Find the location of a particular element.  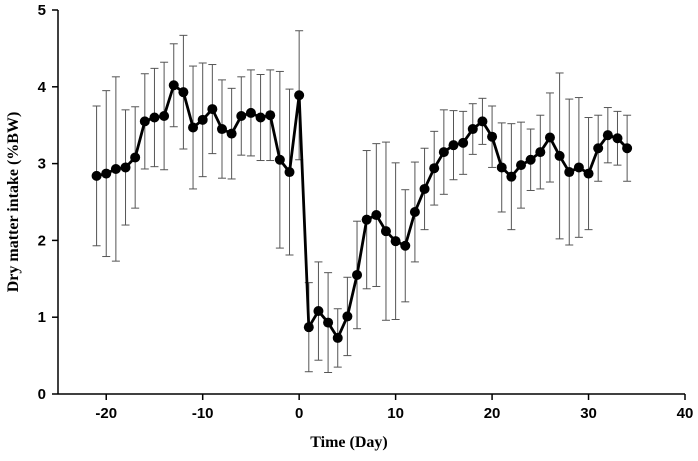

x-tick-label: 20 is located at coordinates (492, 413).